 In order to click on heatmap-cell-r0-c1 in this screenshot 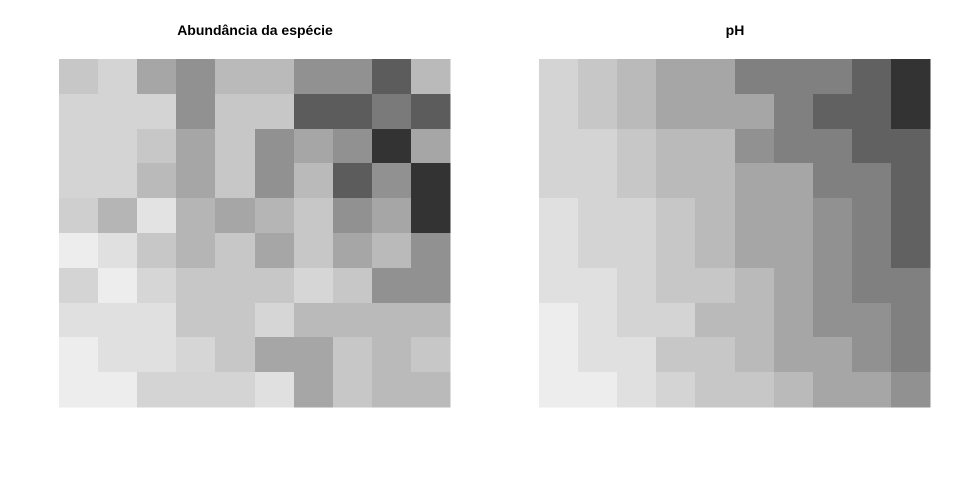, I will do `click(118, 77)`.